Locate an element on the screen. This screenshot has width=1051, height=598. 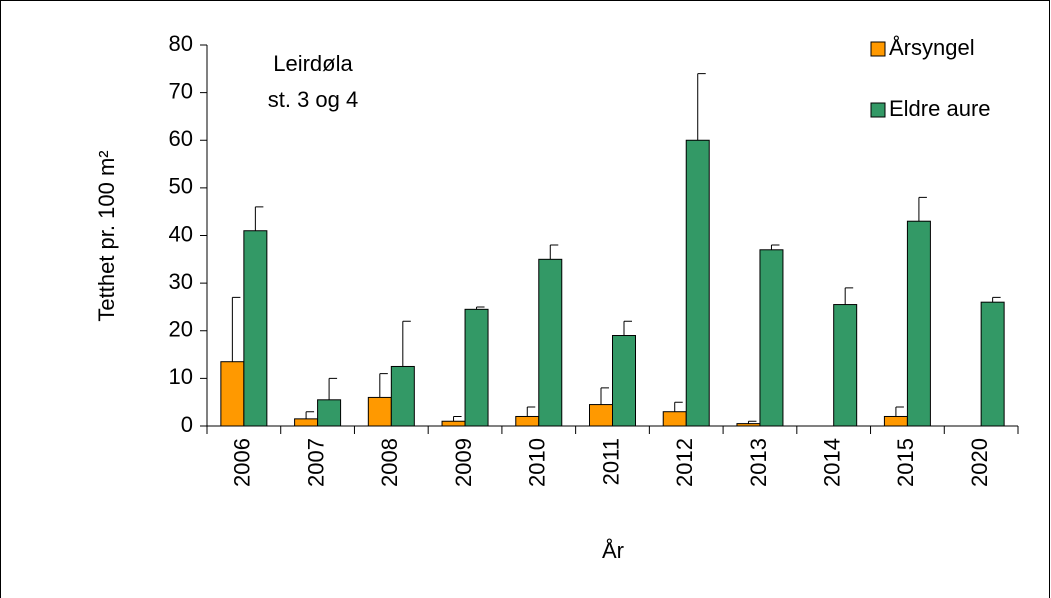
annotation: st. 3 og 4 is located at coordinates (313, 99).